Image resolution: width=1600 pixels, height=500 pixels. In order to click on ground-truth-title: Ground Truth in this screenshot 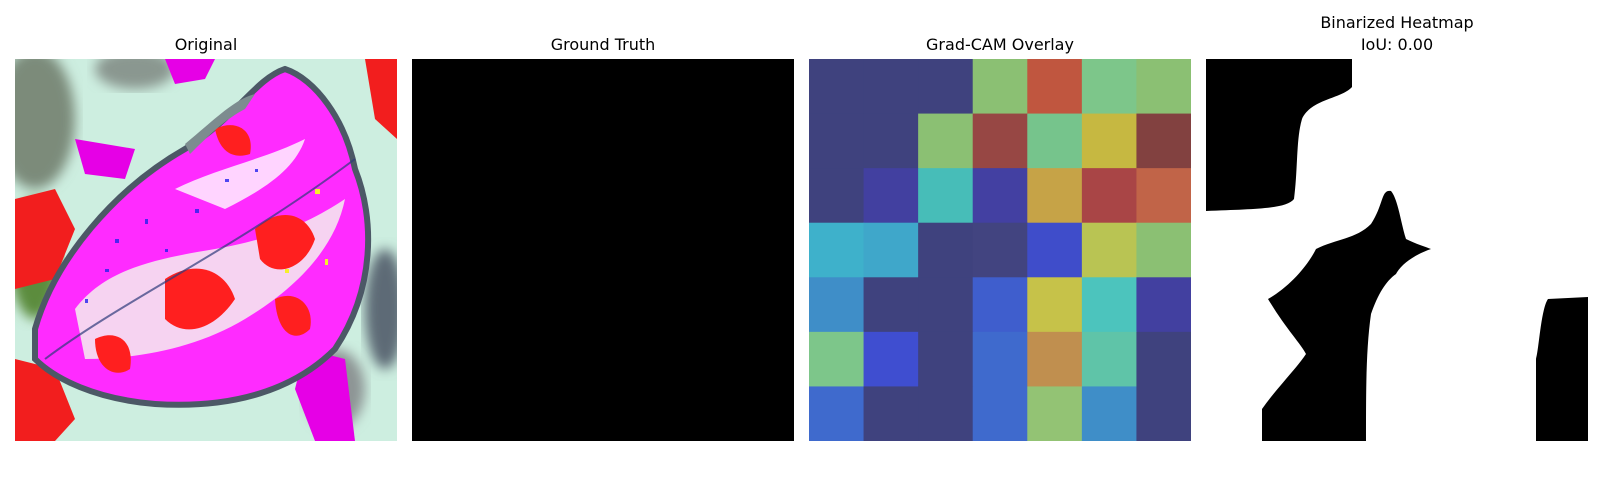, I will do `click(603, 44)`.